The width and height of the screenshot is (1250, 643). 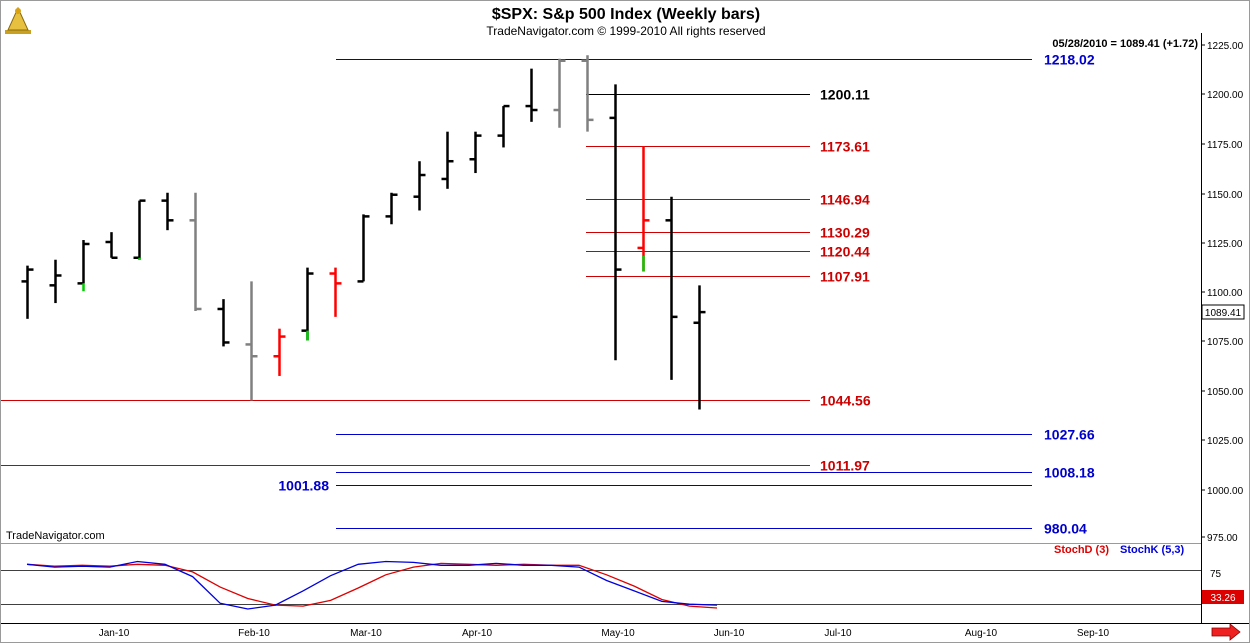 I want to click on level-label: 980.04, so click(x=1065, y=529).